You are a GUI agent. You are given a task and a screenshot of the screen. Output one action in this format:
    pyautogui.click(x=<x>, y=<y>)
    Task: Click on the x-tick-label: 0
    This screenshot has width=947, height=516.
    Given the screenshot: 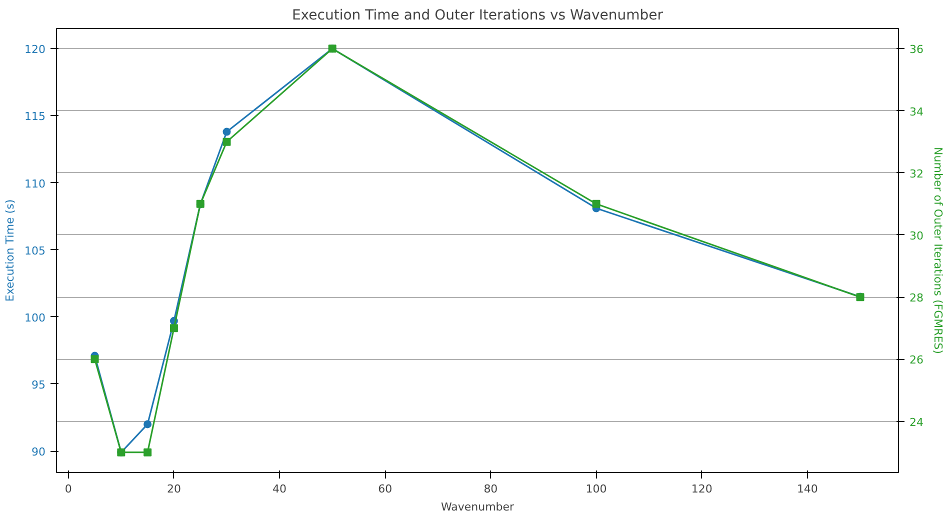 What is the action you would take?
    pyautogui.click(x=68, y=489)
    